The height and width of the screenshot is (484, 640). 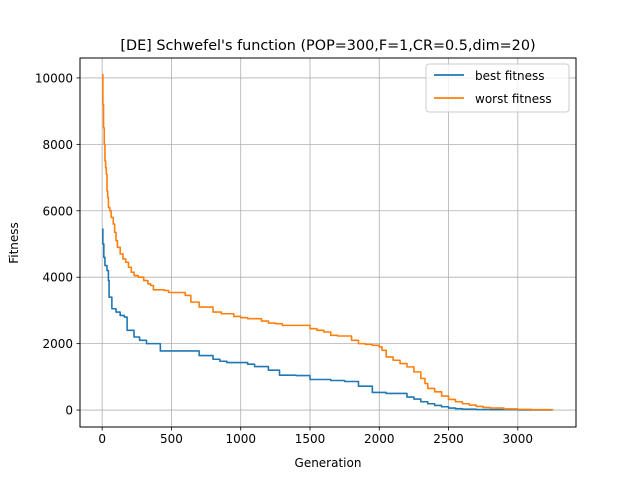 What do you see at coordinates (57, 278) in the screenshot?
I see `y-tick-label: 4000` at bounding box center [57, 278].